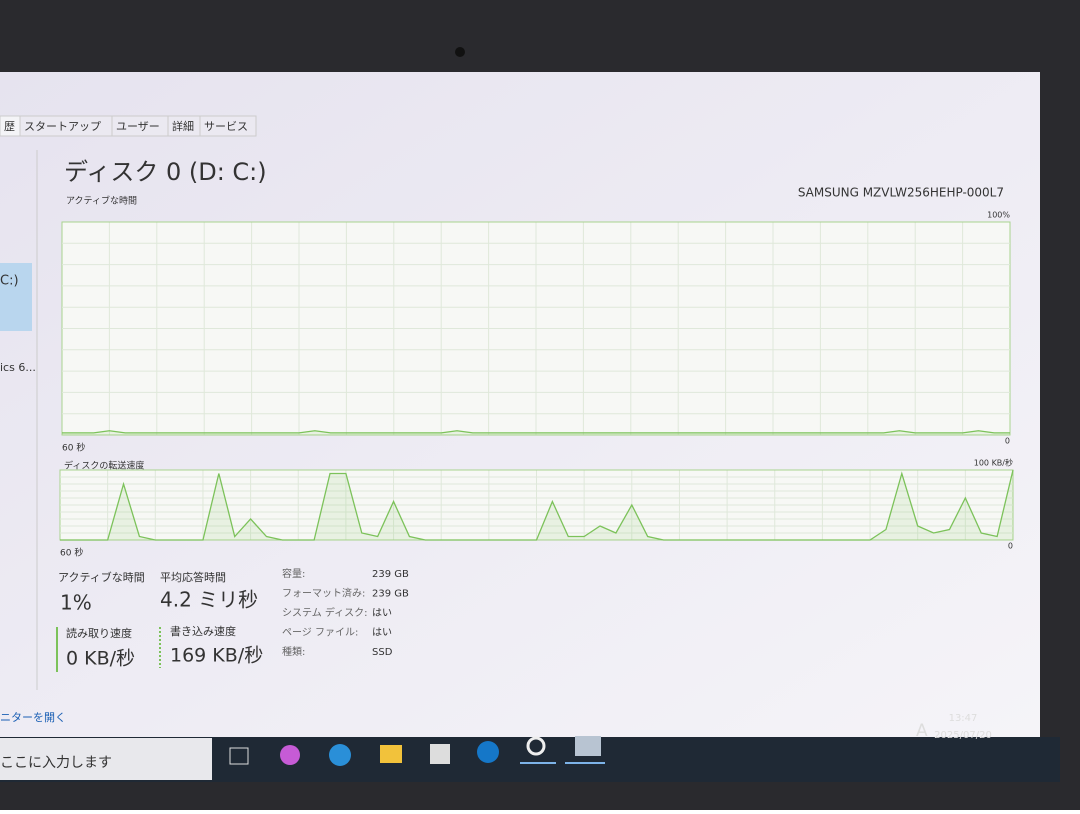  Describe the element at coordinates (101, 201) in the screenshot. I see `graph-label: アクティブな時間` at that location.